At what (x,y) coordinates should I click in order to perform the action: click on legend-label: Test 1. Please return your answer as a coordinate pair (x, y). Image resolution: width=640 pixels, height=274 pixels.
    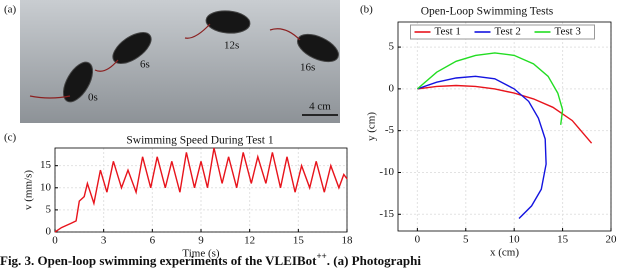
    Looking at the image, I should click on (448, 32).